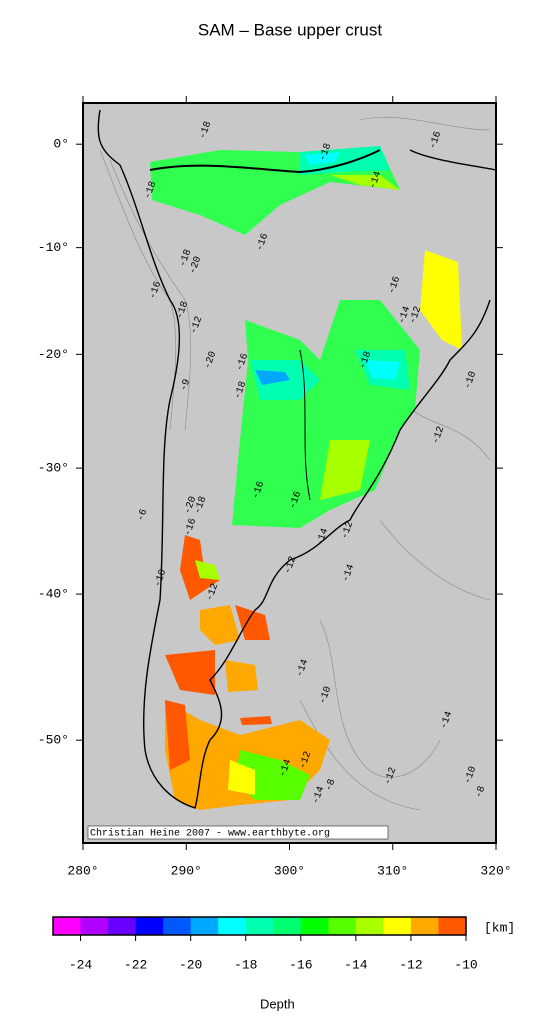 The width and height of the screenshot is (534, 1035). Describe the element at coordinates (53, 247) in the screenshot. I see `y-tick-label: -10°` at that location.